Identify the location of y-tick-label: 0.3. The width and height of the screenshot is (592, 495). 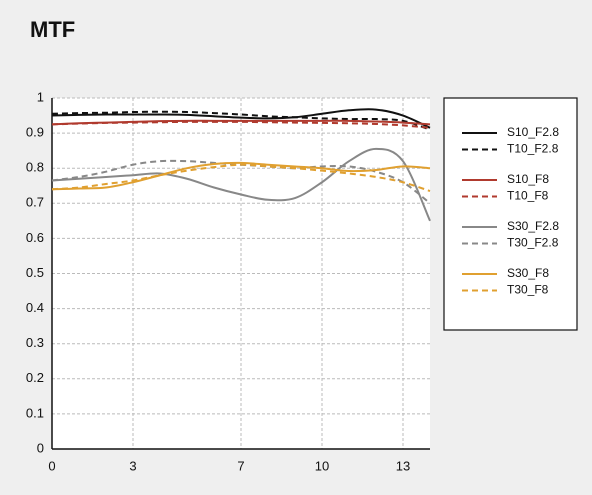
(35, 342).